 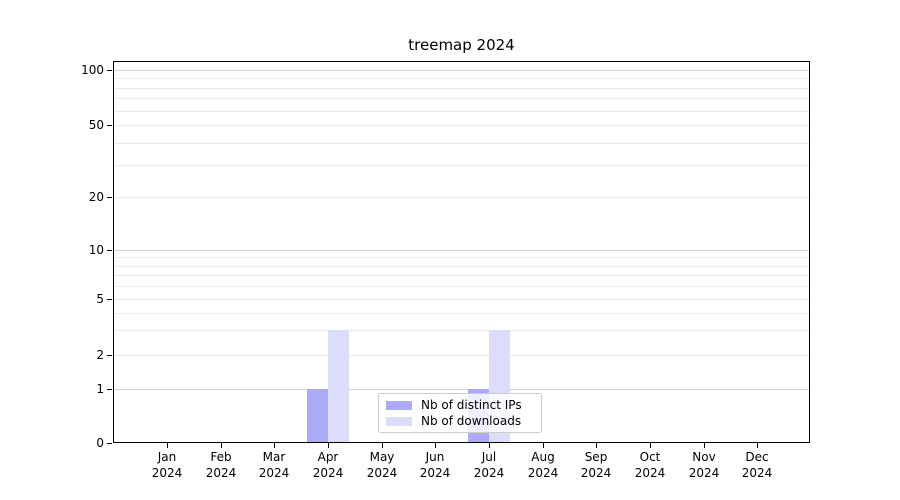 What do you see at coordinates (100, 389) in the screenshot?
I see `y-tick-label-1: 1` at bounding box center [100, 389].